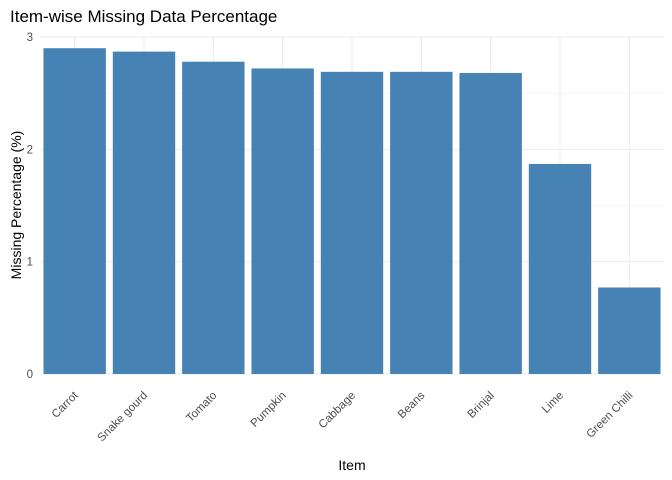 The height and width of the screenshot is (480, 672). What do you see at coordinates (30, 375) in the screenshot?
I see `y-tick-label: 0` at bounding box center [30, 375].